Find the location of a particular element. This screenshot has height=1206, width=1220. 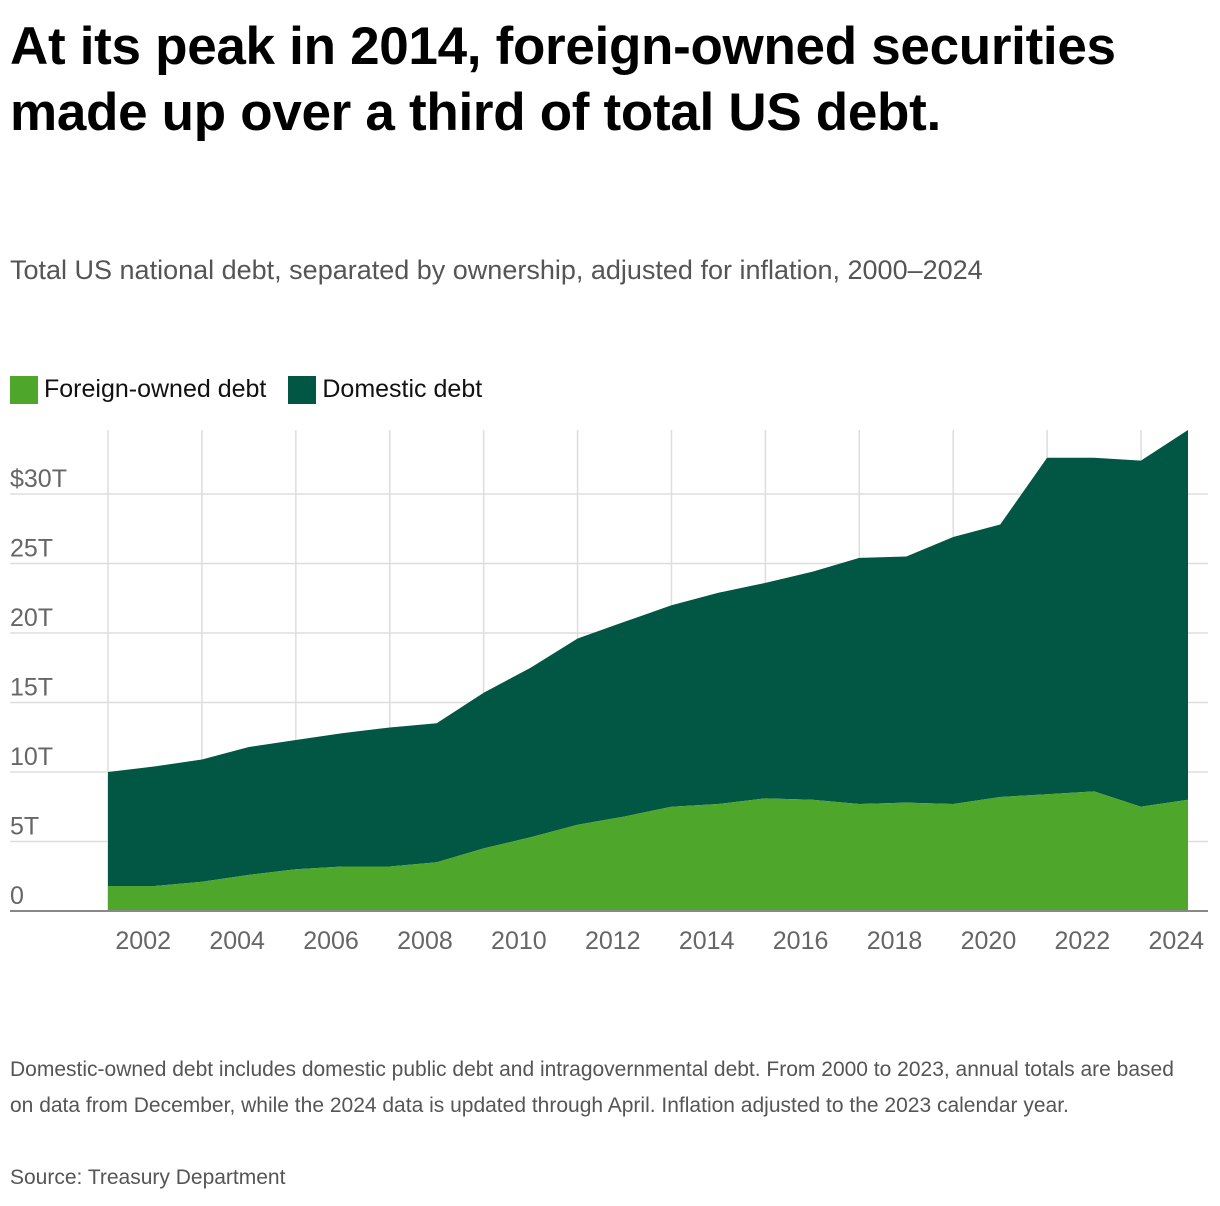

y-tick-label: 25T is located at coordinates (31, 548).